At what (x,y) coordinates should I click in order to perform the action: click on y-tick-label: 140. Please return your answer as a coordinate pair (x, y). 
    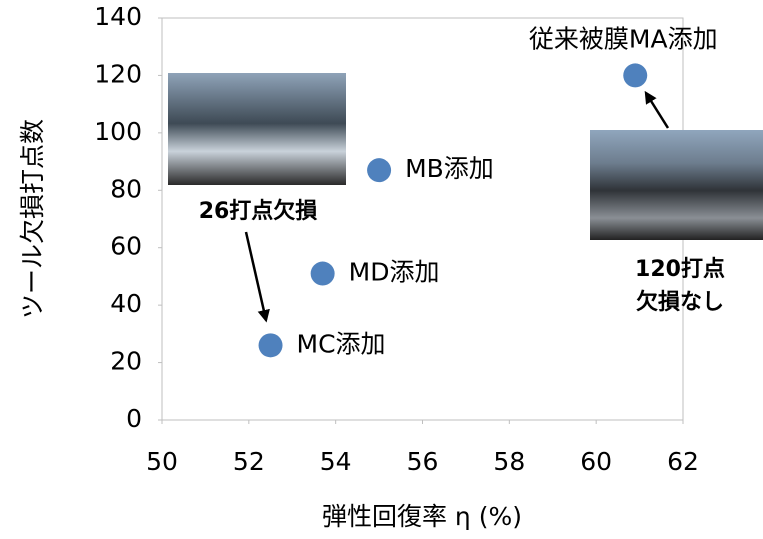
    Looking at the image, I should click on (118, 16).